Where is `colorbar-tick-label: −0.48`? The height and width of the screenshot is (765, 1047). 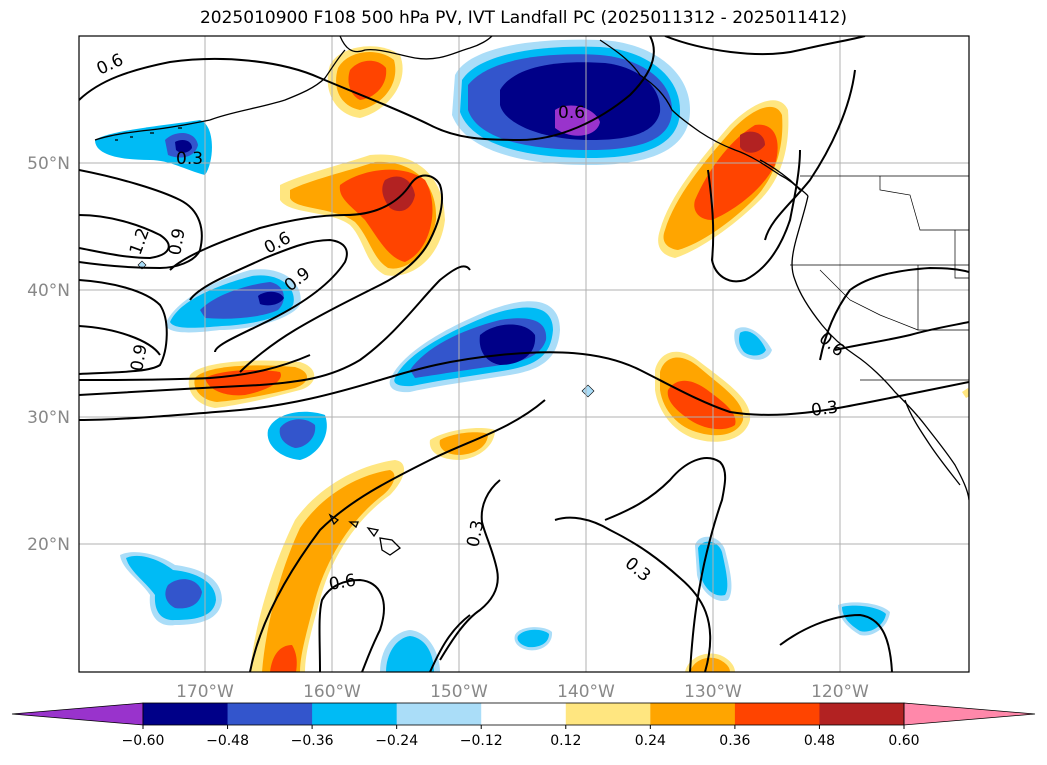 colorbar-tick-label: −0.48 is located at coordinates (227, 741).